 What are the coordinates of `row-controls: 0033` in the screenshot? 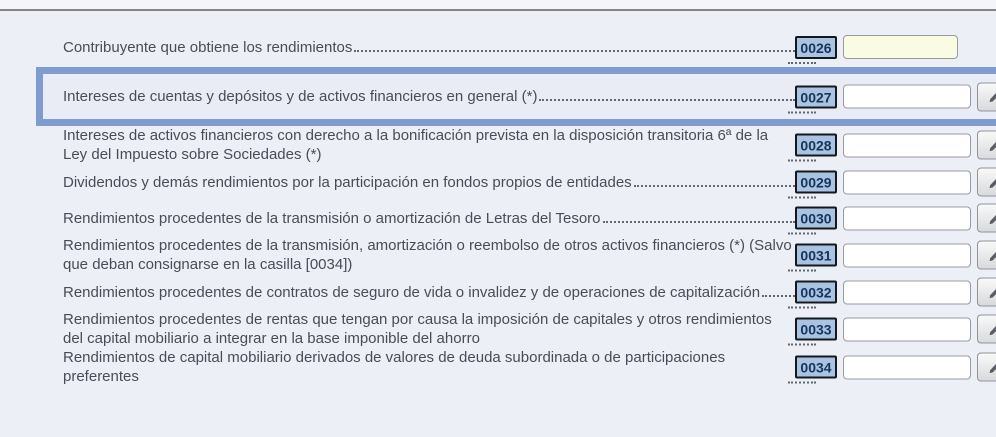 It's located at (892, 330).